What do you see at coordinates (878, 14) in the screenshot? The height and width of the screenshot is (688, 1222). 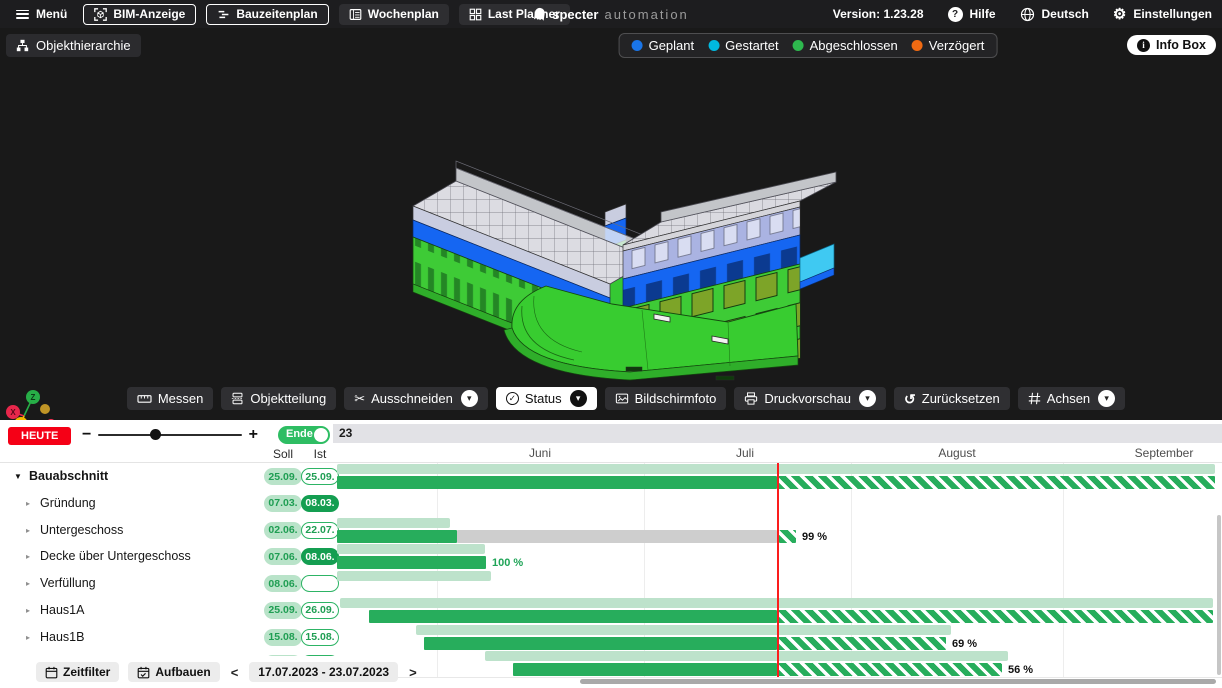 I see `version-label: Version: 1.23.28` at bounding box center [878, 14].